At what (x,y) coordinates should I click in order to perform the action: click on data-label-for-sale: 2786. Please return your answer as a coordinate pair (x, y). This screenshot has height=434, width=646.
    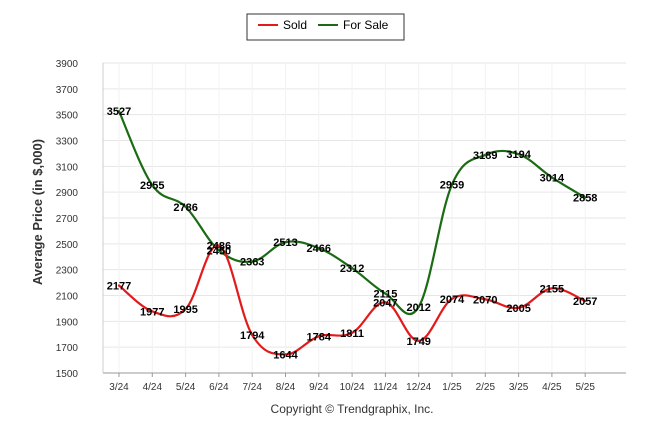
    Looking at the image, I should click on (185, 208).